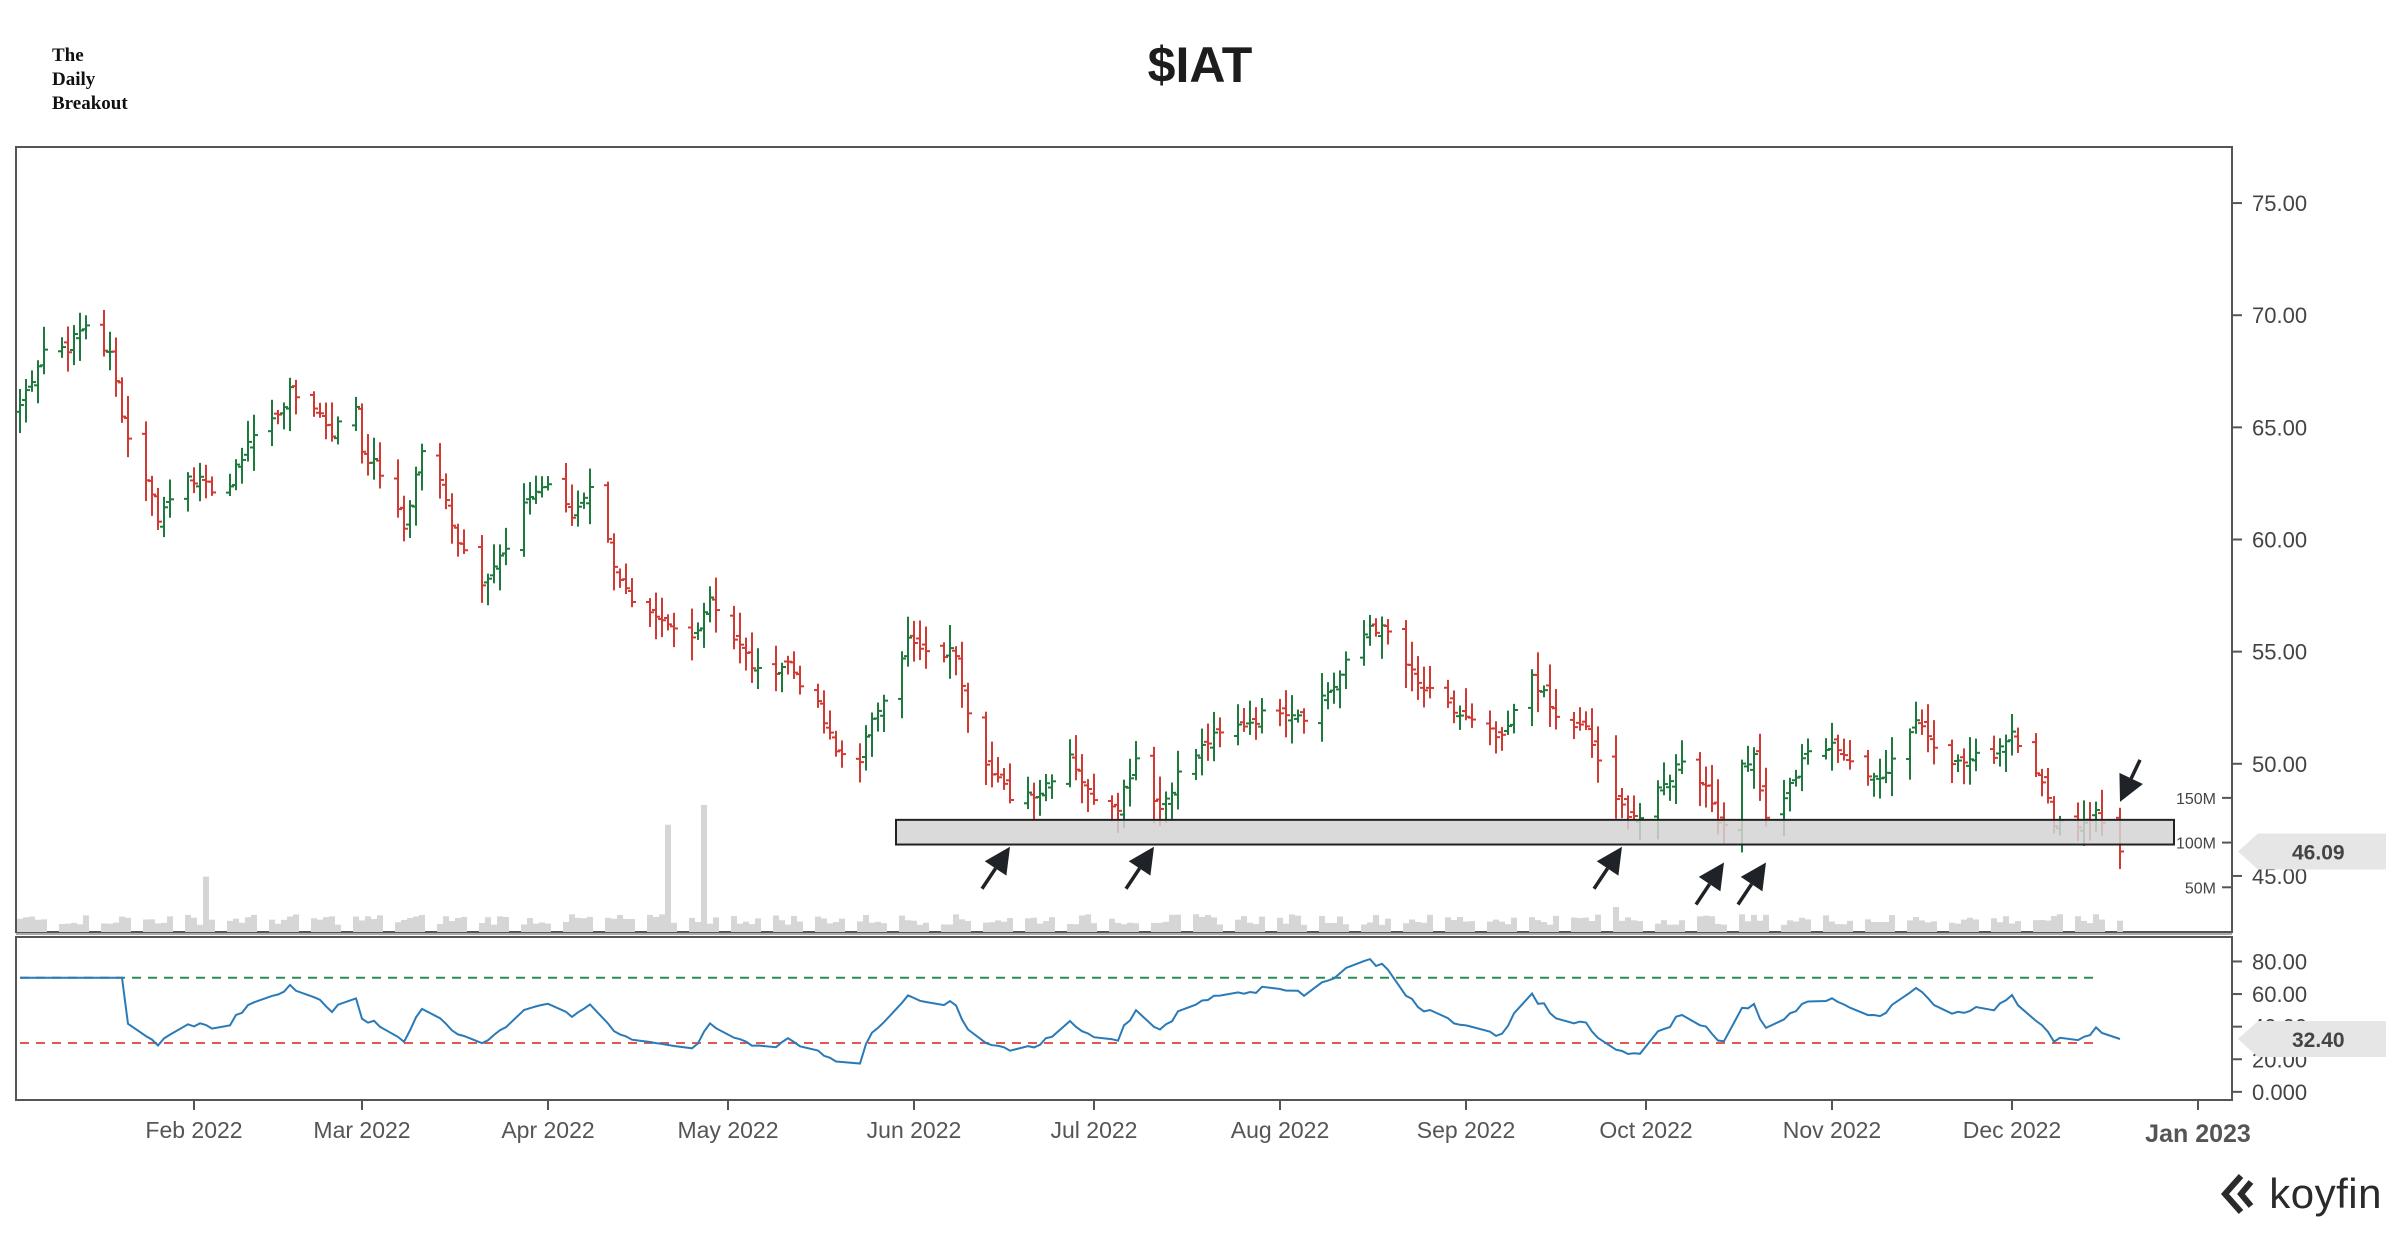 The width and height of the screenshot is (2400, 1240). I want to click on date-axis-label: Dec 2022, so click(2012, 1130).